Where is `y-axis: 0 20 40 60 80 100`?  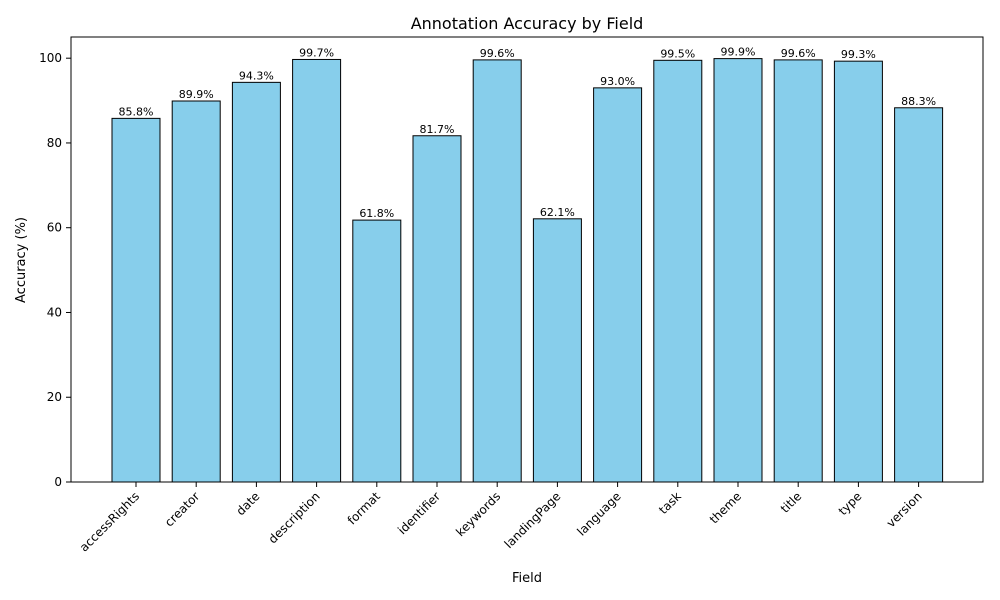 y-axis: 0 20 40 60 80 100 is located at coordinates (55, 270).